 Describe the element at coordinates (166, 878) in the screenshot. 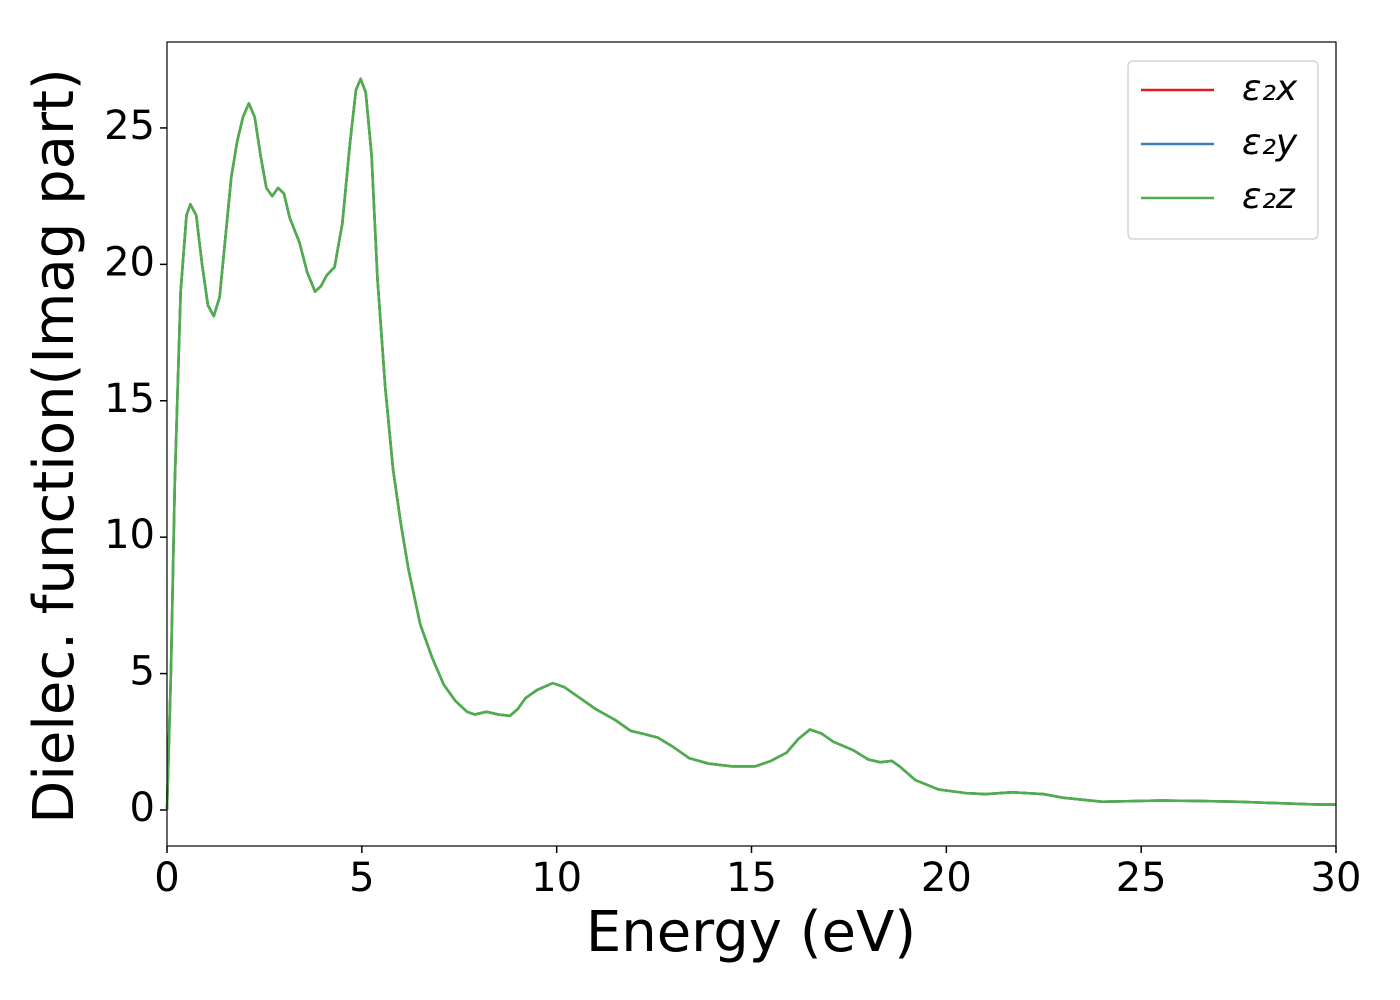

I see `x-tick-label: 0` at that location.